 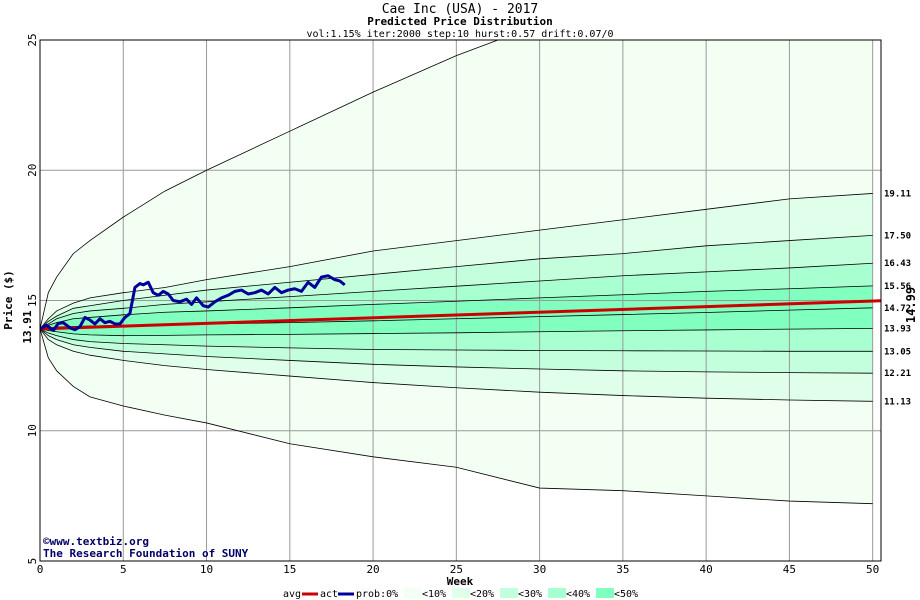 I want to click on legend: avg act prob:0% <10% <20% <30% <40% <50%, so click(x=460, y=594).